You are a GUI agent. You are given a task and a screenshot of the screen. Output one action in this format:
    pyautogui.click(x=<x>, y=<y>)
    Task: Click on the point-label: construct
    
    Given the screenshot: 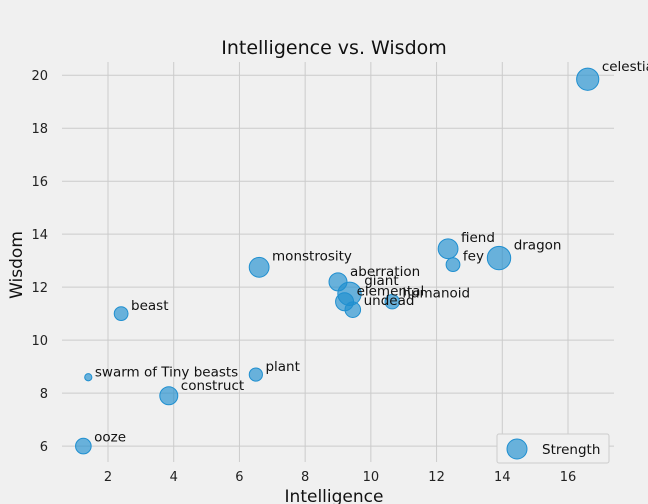 What is the action you would take?
    pyautogui.click(x=212, y=386)
    